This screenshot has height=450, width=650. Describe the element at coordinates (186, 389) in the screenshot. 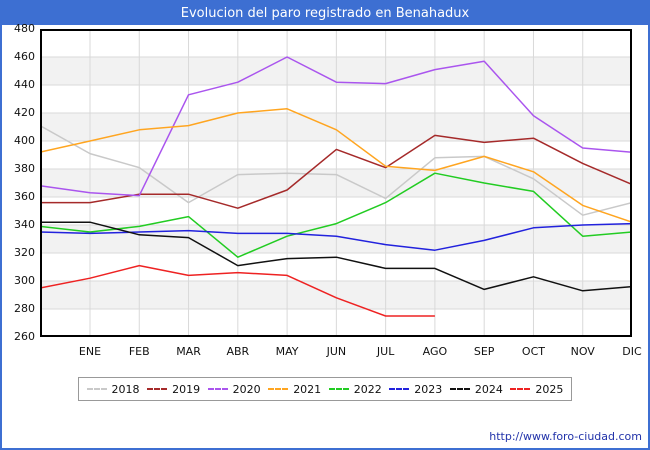

I see `legend-label-2019: 2019` at that location.